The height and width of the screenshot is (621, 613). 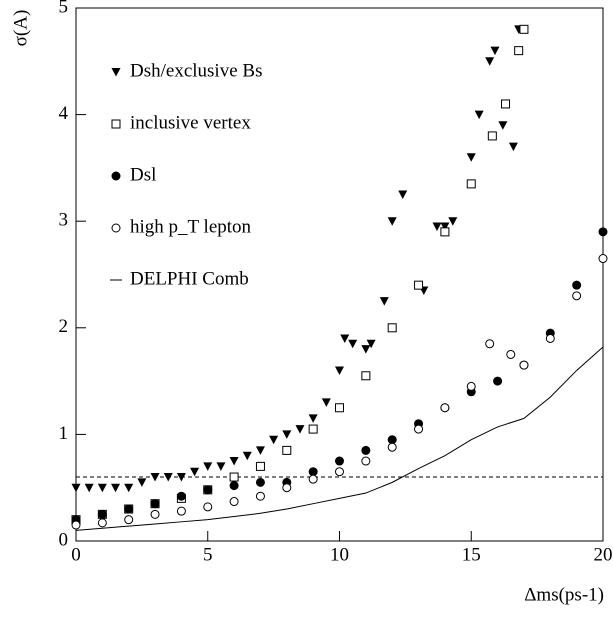 What do you see at coordinates (603, 554) in the screenshot?
I see `x-tick-label: 20` at bounding box center [603, 554].